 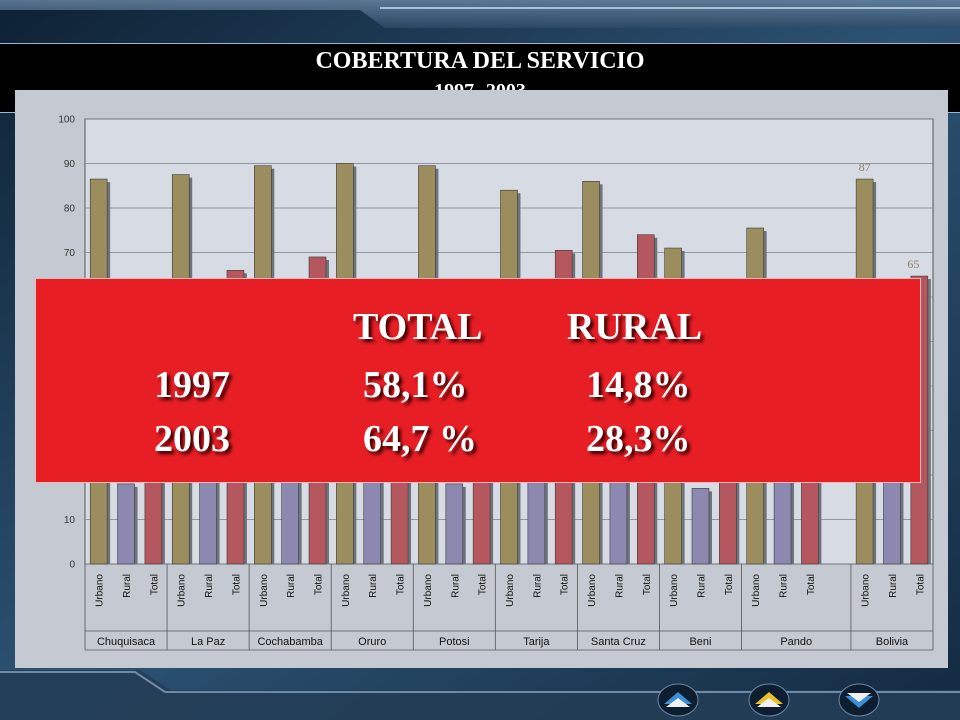 I want to click on group-label: Cochabamba, so click(x=290, y=642).